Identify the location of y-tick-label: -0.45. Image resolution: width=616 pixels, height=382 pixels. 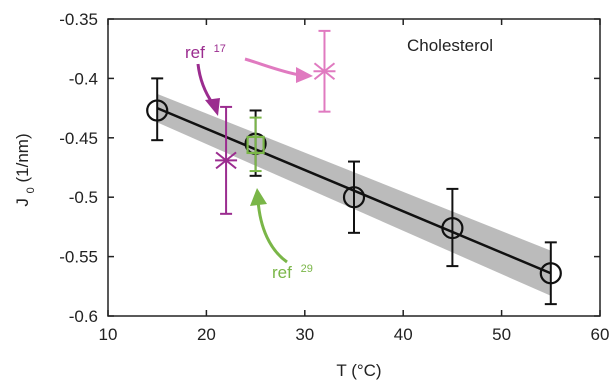
(78, 138).